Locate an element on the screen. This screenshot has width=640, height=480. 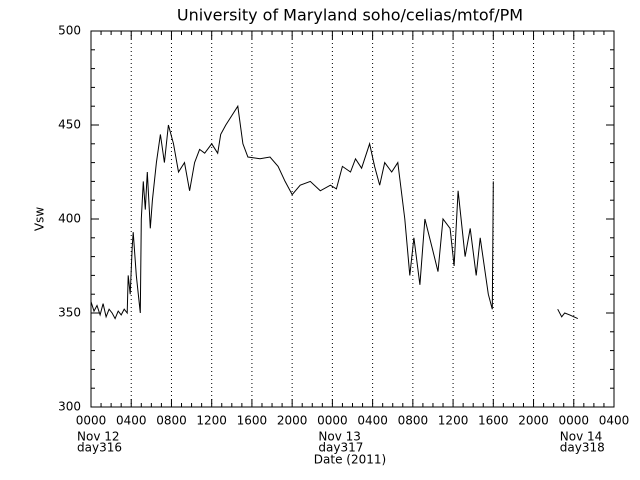
y-tick-label: 400 is located at coordinates (69, 219).